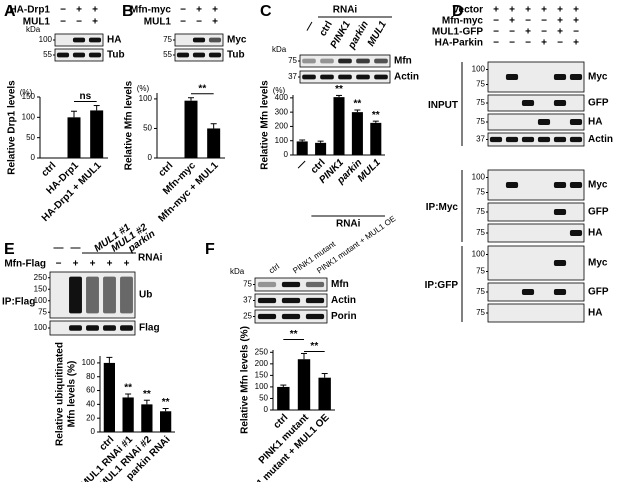  I want to click on condition-label: MUL1-GFP, so click(457, 32).